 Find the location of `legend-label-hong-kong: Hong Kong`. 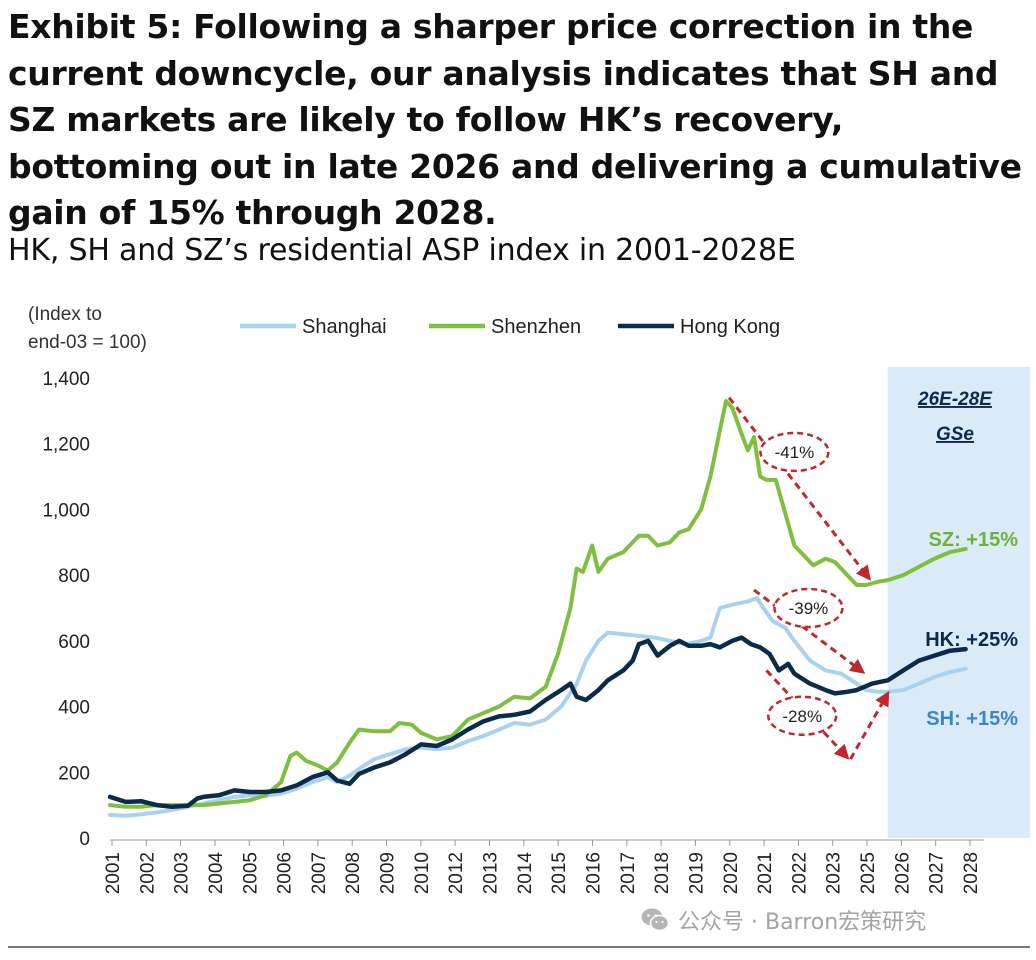

legend-label-hong-kong: Hong Kong is located at coordinates (730, 327).